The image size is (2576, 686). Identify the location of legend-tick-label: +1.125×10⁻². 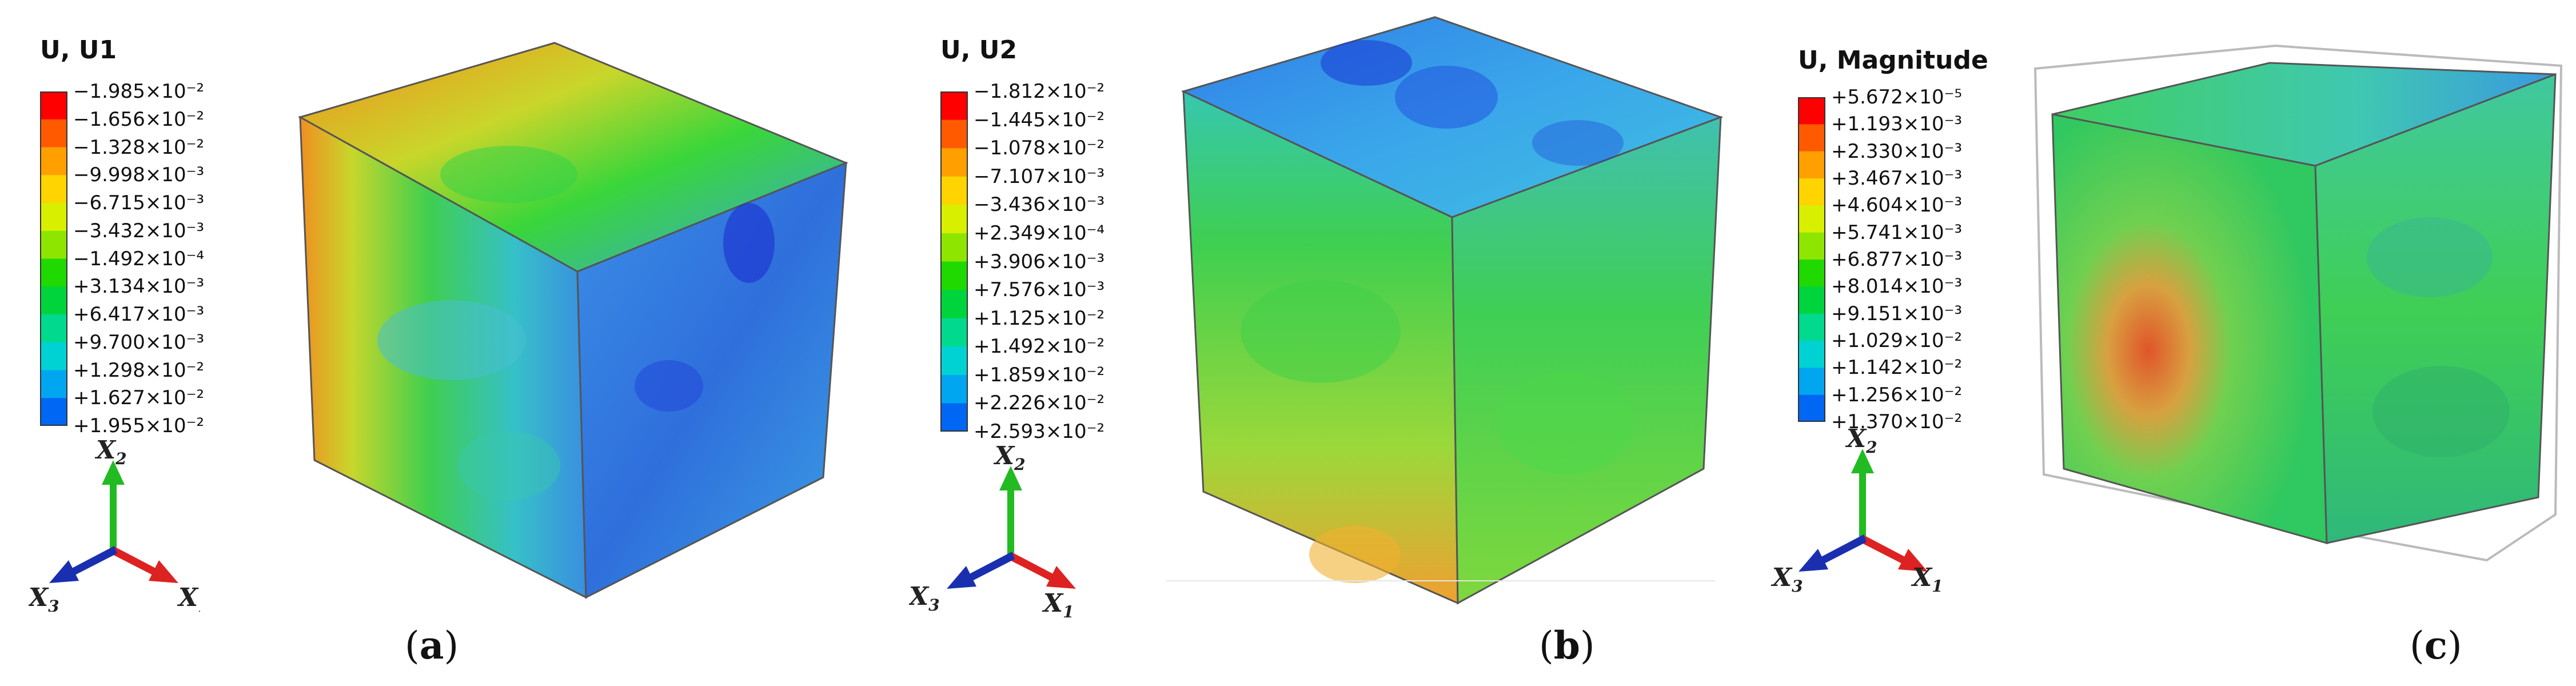
(1039, 318).